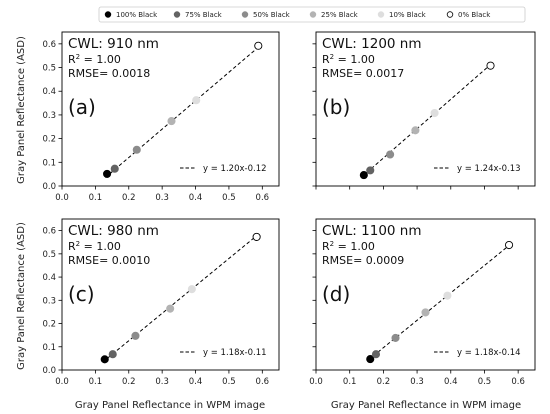 This screenshot has width=550, height=414. What do you see at coordinates (204, 15) in the screenshot?
I see `legend-label: 75% Black` at bounding box center [204, 15].